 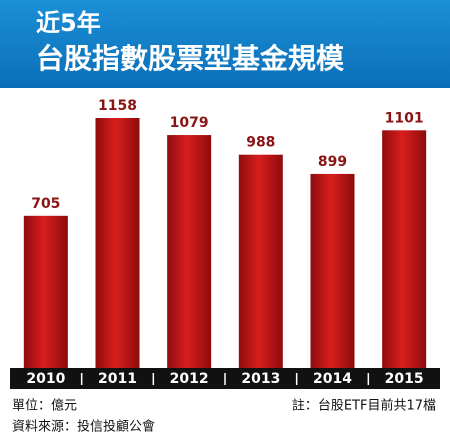 What do you see at coordinates (117, 379) in the screenshot?
I see `x-tick-label: 2011` at bounding box center [117, 379].